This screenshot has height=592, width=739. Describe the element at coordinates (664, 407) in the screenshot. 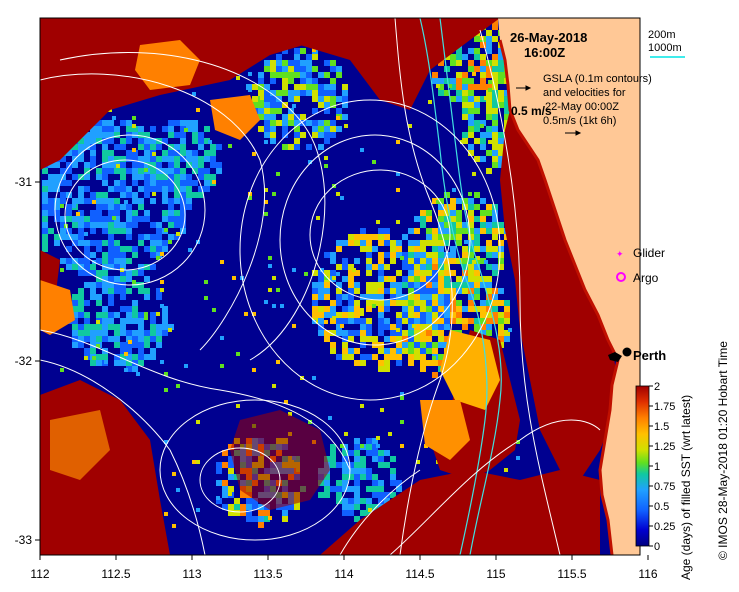

I see `colorbar-tick-label: 1.75` at that location.